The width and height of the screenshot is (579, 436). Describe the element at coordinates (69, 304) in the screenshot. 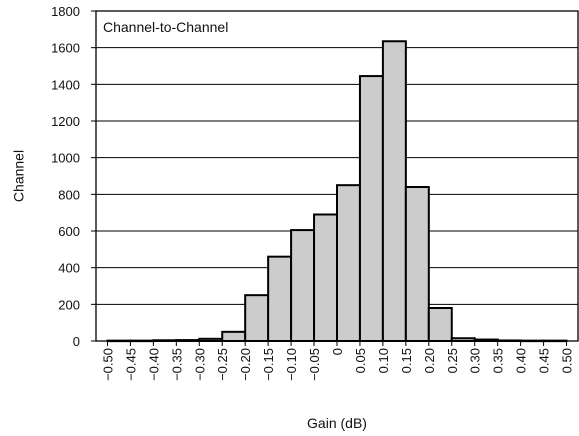

I see `y-tick-label: 200` at that location.